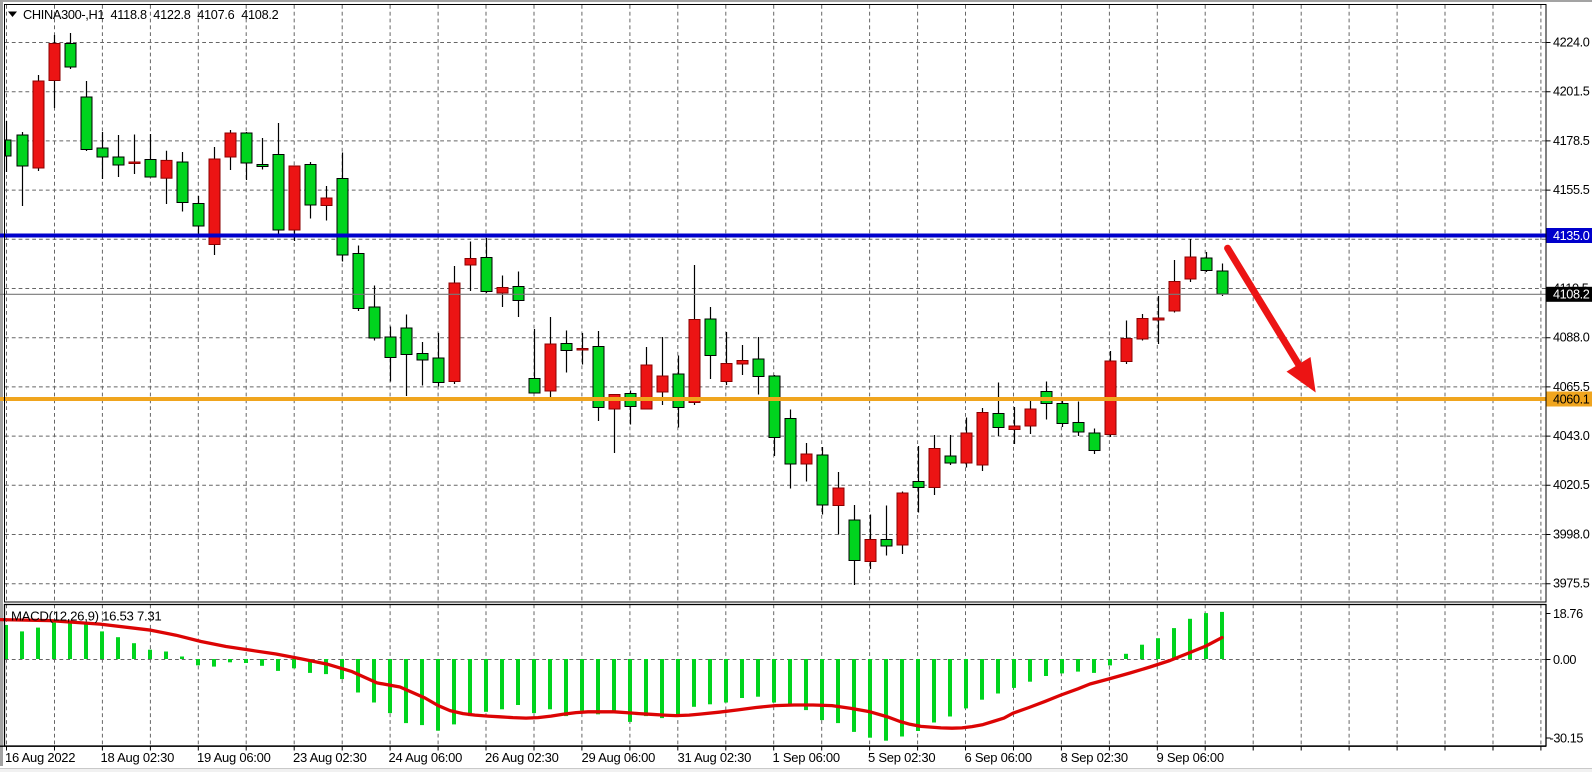 This screenshot has height=772, width=1592. Describe the element at coordinates (715, 757) in the screenshot. I see `svg-text: 31 Aug 02:30` at that location.